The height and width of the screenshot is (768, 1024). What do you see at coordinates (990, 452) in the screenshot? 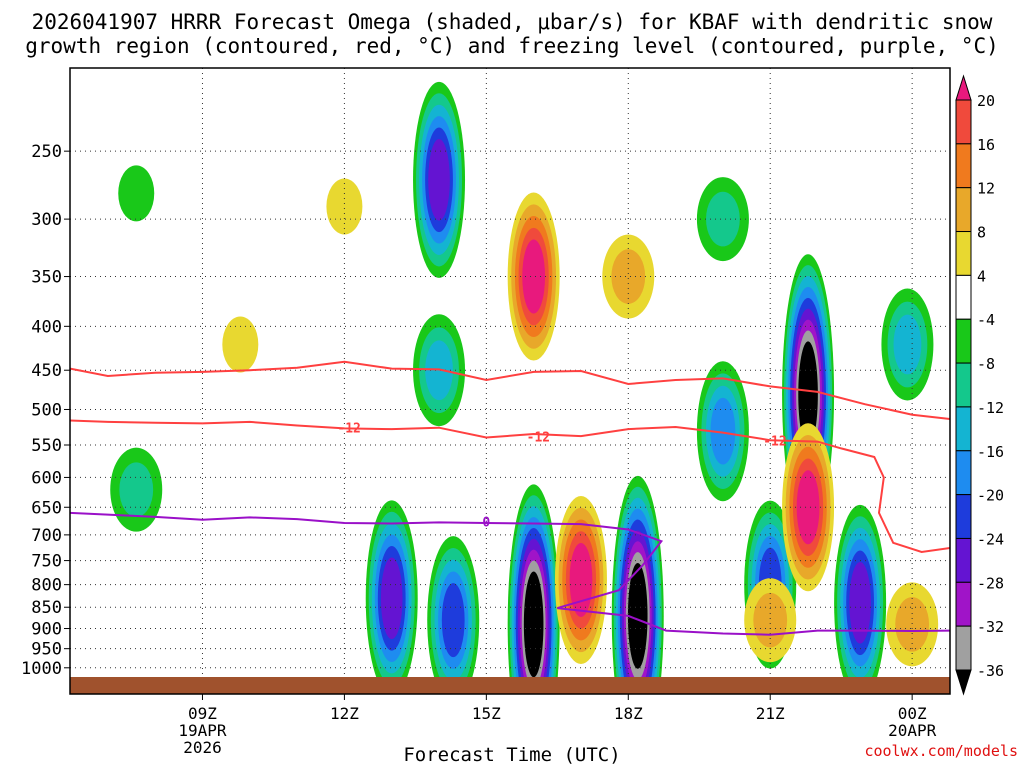
I see `colorbar-tick-label: -16` at bounding box center [990, 452].